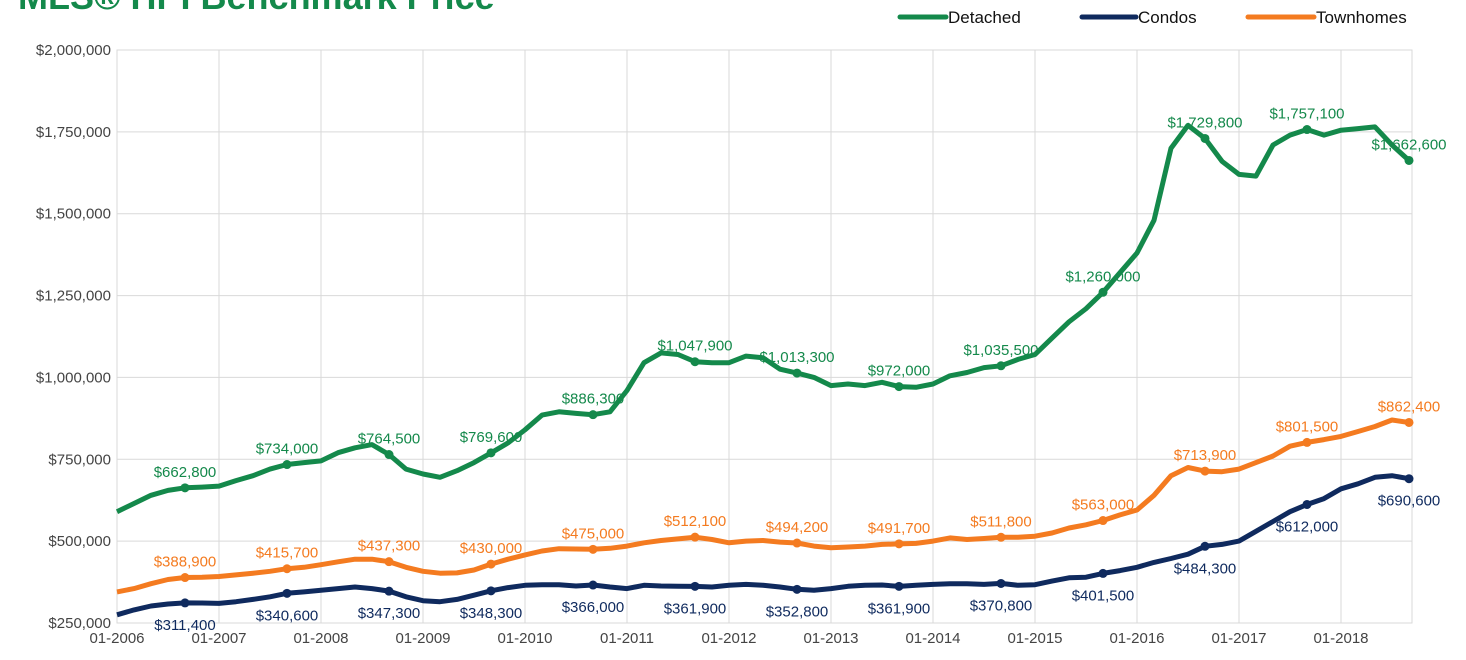 Image resolution: width=1466 pixels, height=660 pixels. Describe the element at coordinates (389, 546) in the screenshot. I see `data-label: $437,300` at that location.